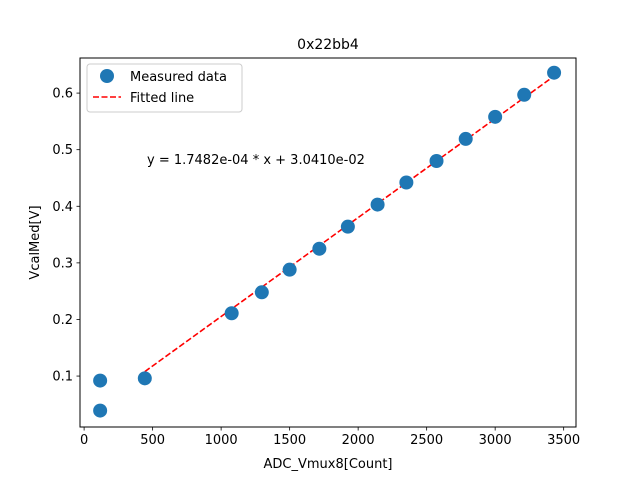  Describe the element at coordinates (62, 94) in the screenshot. I see `y-tick-label: 0.6` at that location.